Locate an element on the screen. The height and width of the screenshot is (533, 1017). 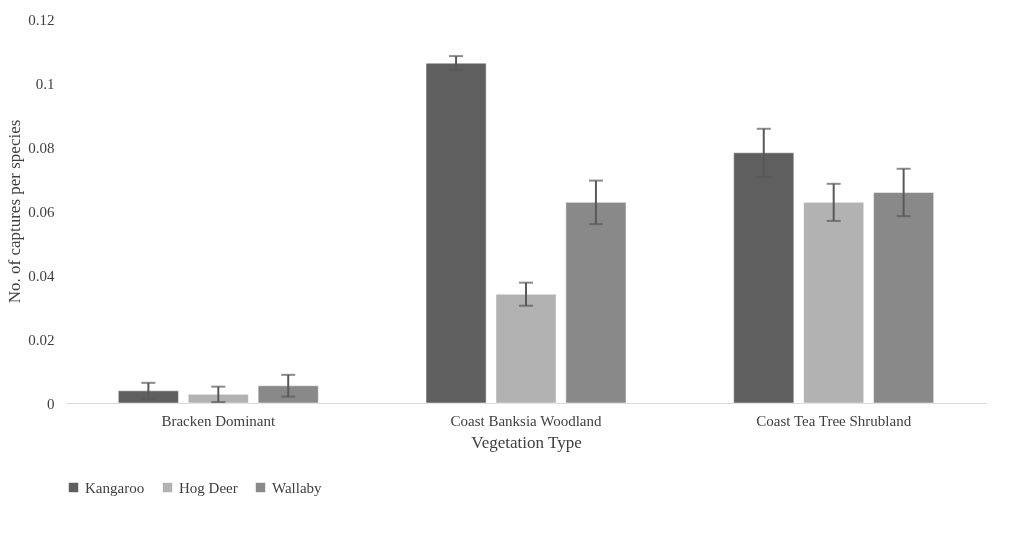
y-tick-label: 0.12 is located at coordinates (41, 19).